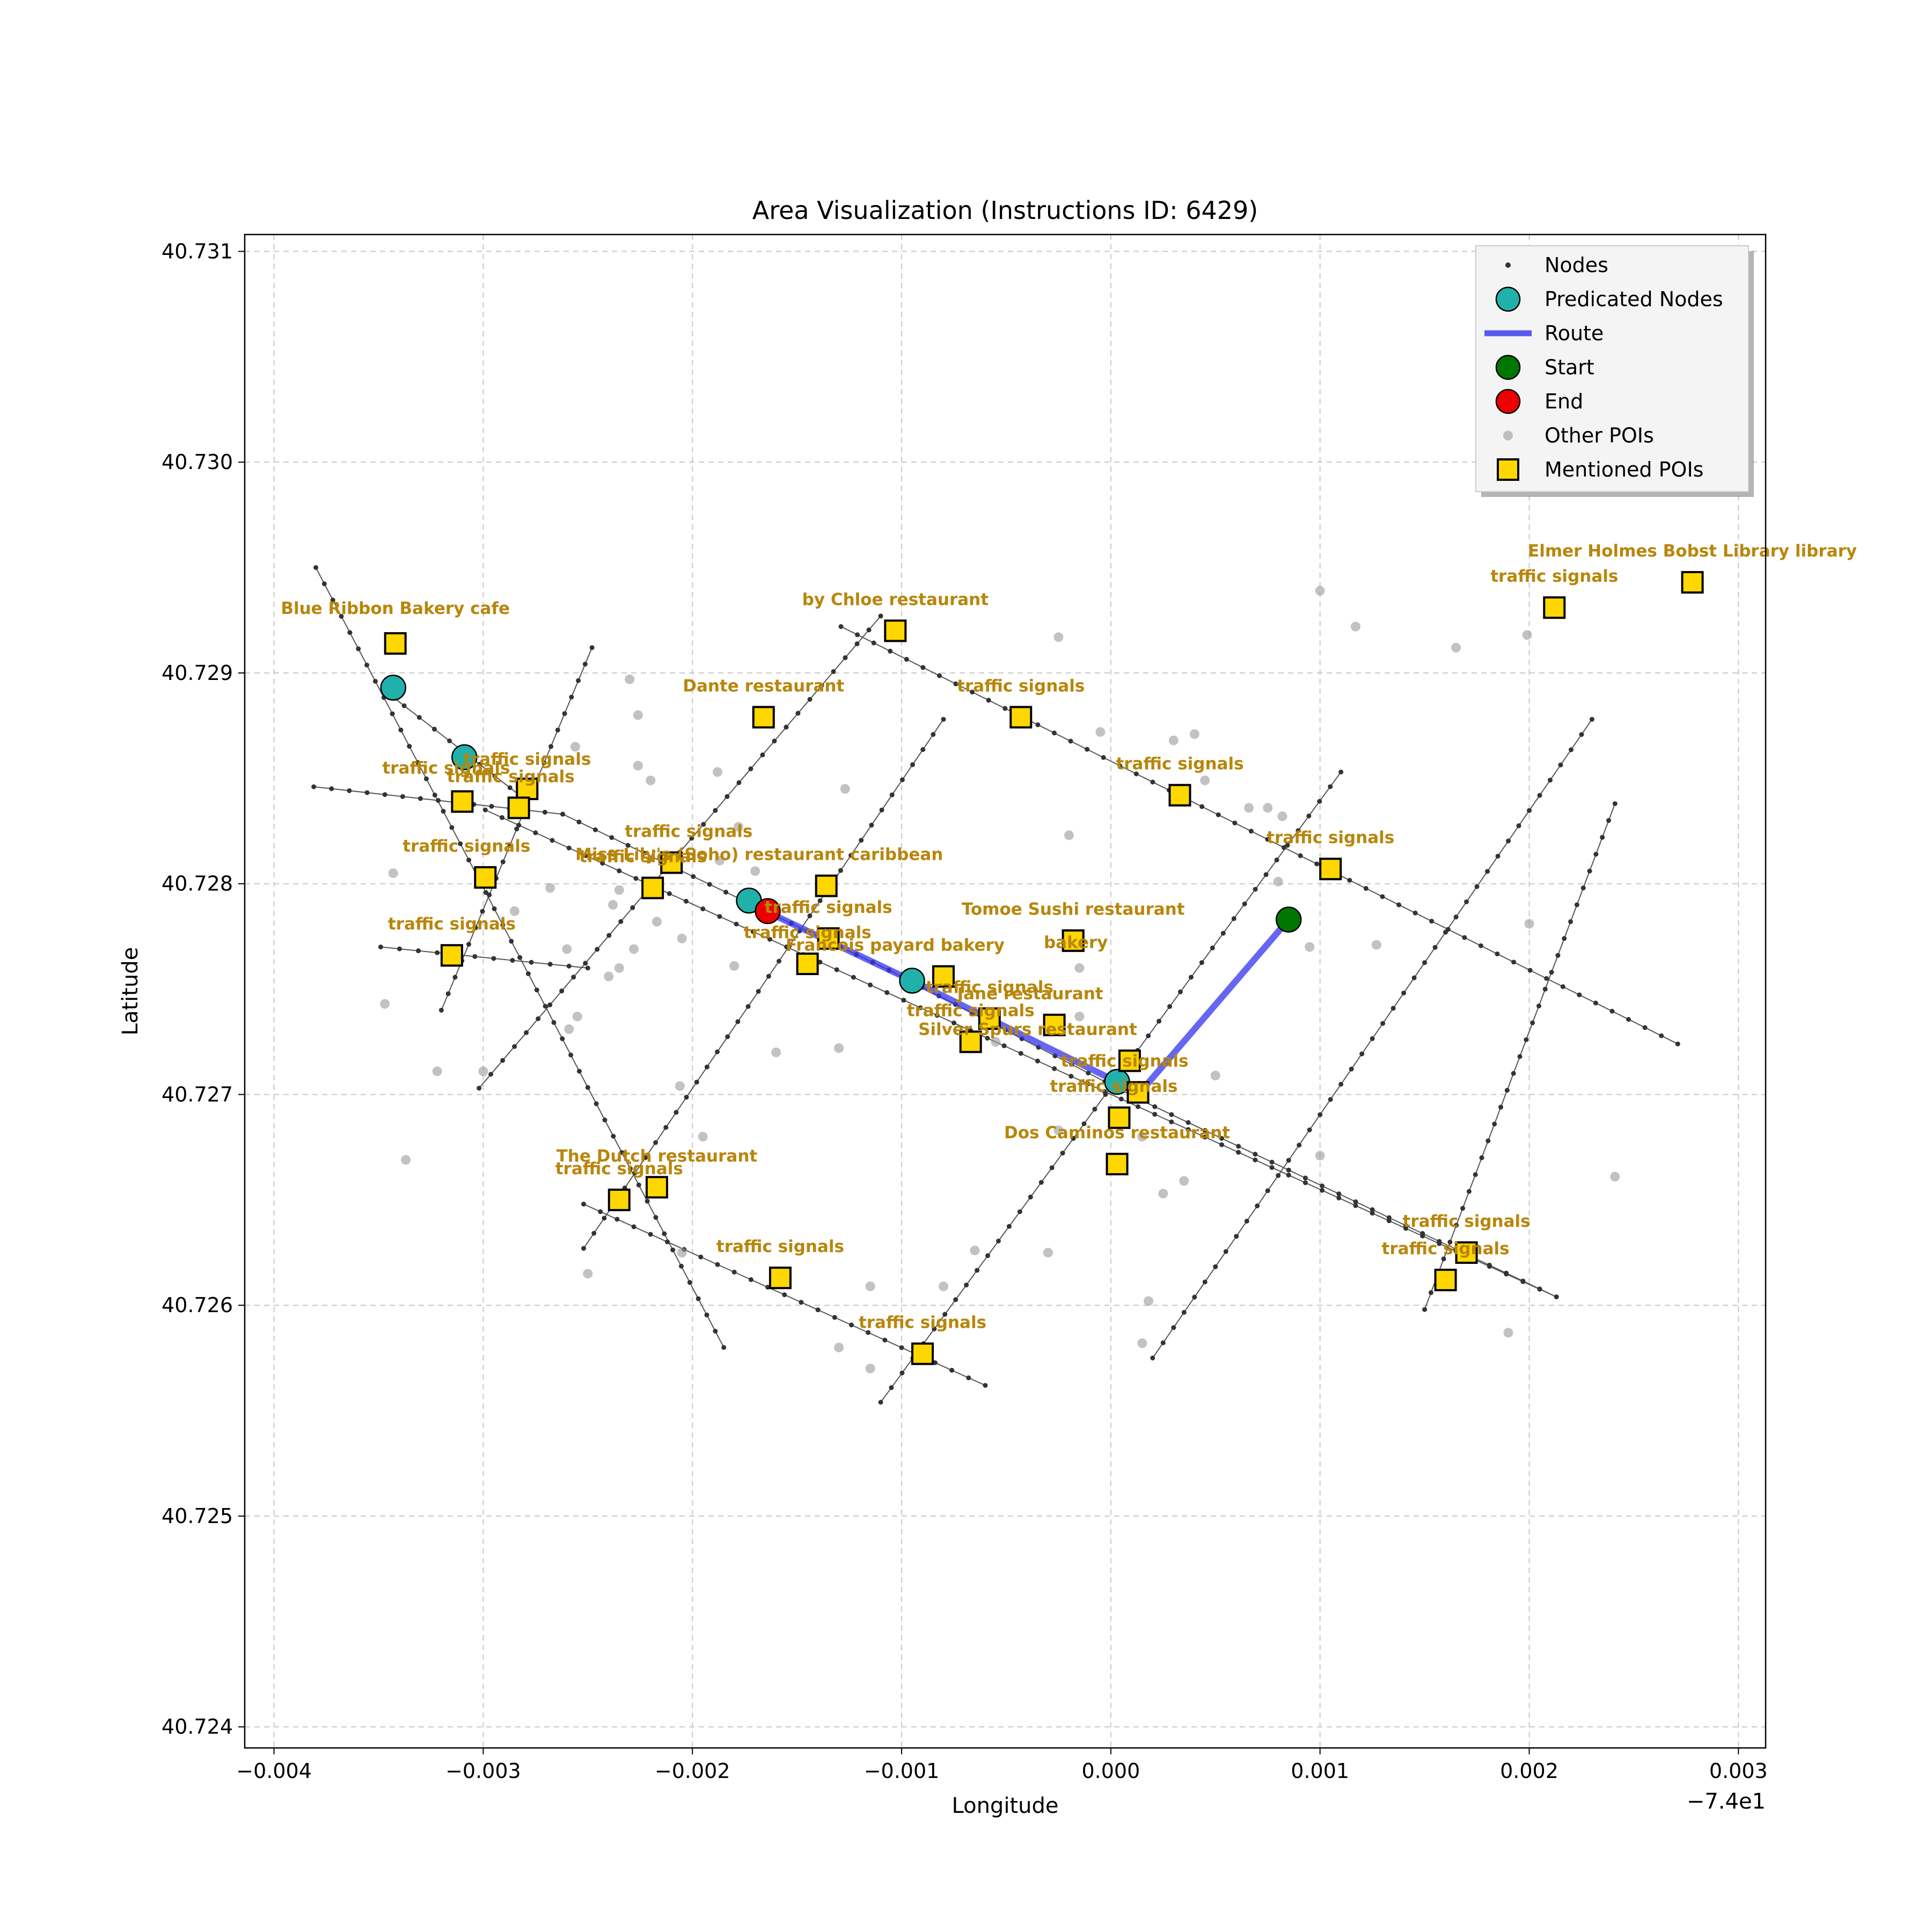  I want to click on predicated-node, so click(912, 981).